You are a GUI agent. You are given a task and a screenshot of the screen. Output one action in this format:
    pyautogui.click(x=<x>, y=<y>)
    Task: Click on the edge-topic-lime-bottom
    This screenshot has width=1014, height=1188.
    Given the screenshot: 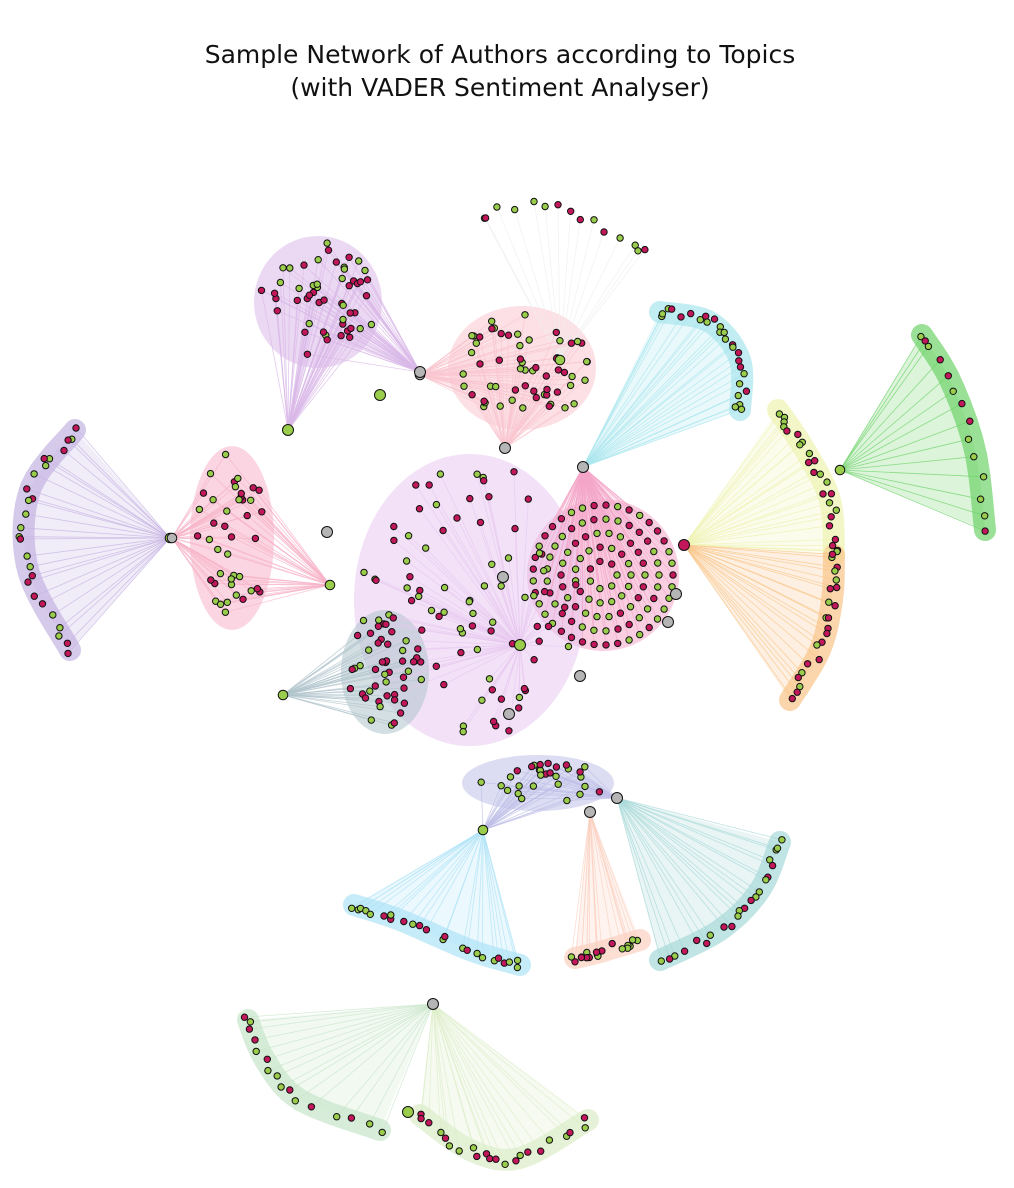 What is the action you would take?
    pyautogui.click(x=474, y=1082)
    